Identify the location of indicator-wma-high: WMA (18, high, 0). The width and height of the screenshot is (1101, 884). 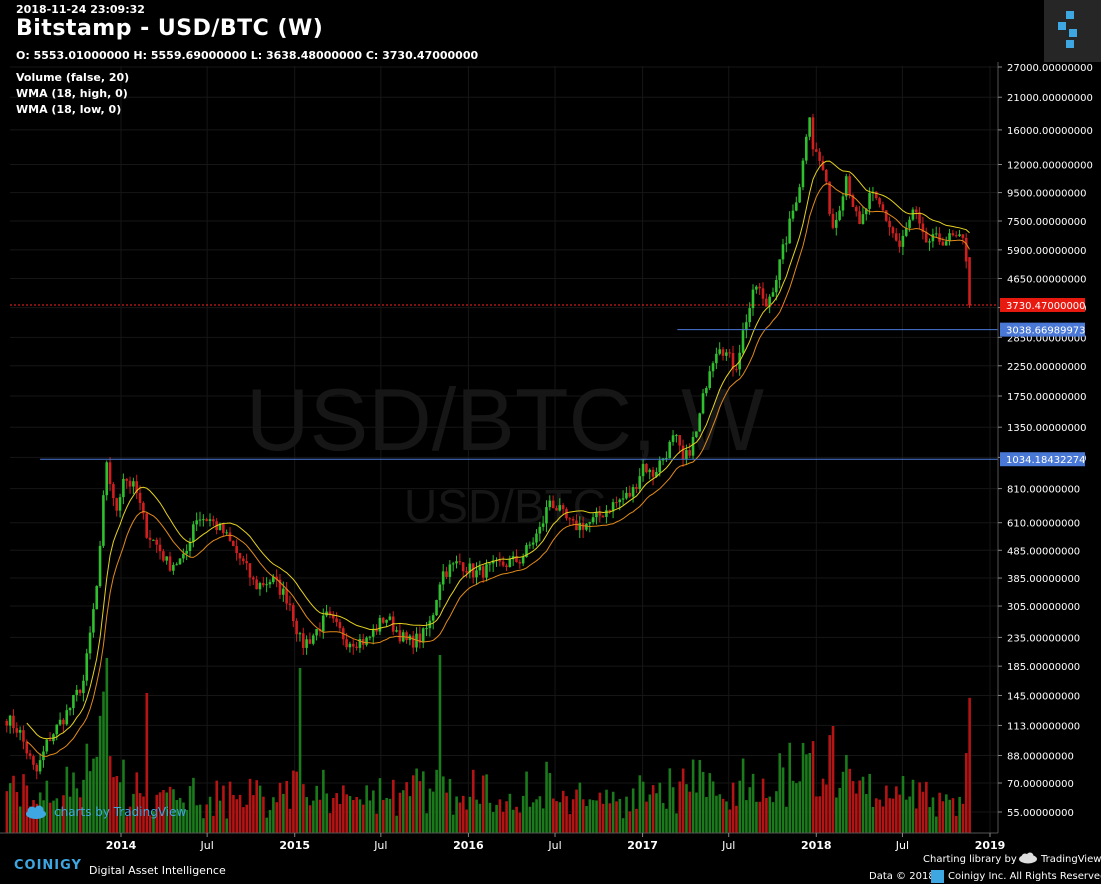
(72, 93).